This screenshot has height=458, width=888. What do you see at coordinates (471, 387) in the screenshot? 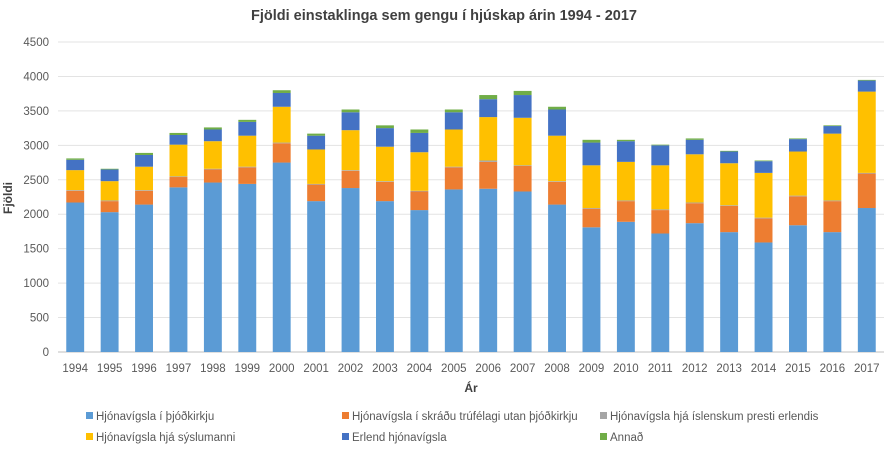
I see `x-axis-label: Ár` at bounding box center [471, 387].